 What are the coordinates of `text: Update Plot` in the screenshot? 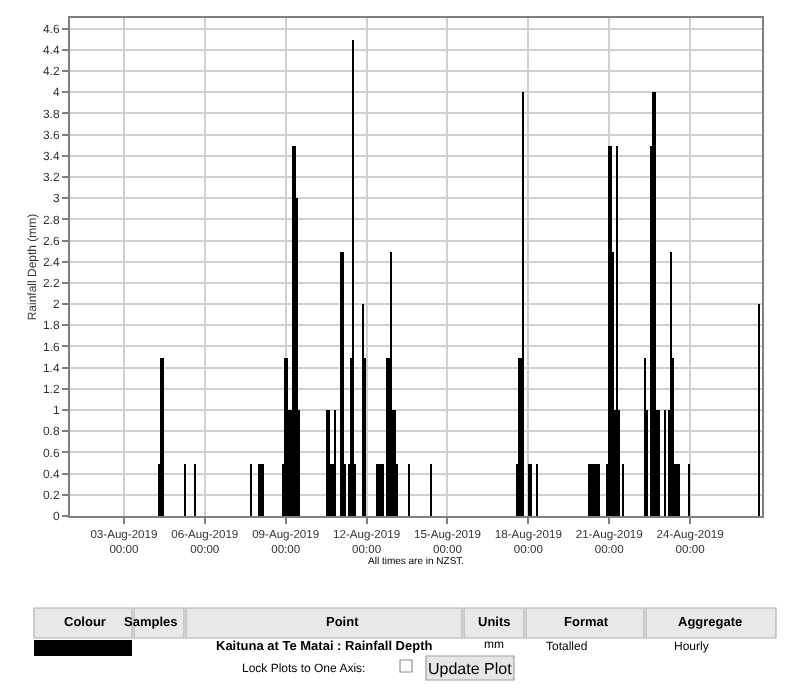 It's located at (471, 669).